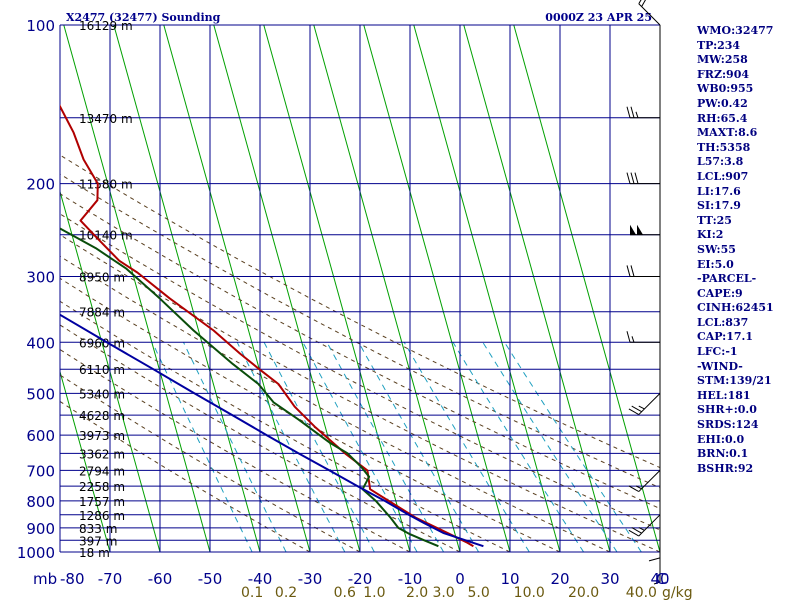  Describe the element at coordinates (722, 103) in the screenshot. I see `stat-line: PW:0.42` at that location.